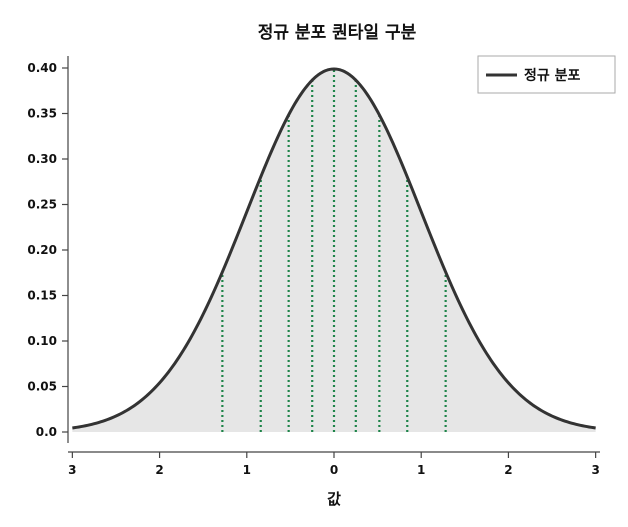  I want to click on y-tick-label: 0.30, so click(42, 159).